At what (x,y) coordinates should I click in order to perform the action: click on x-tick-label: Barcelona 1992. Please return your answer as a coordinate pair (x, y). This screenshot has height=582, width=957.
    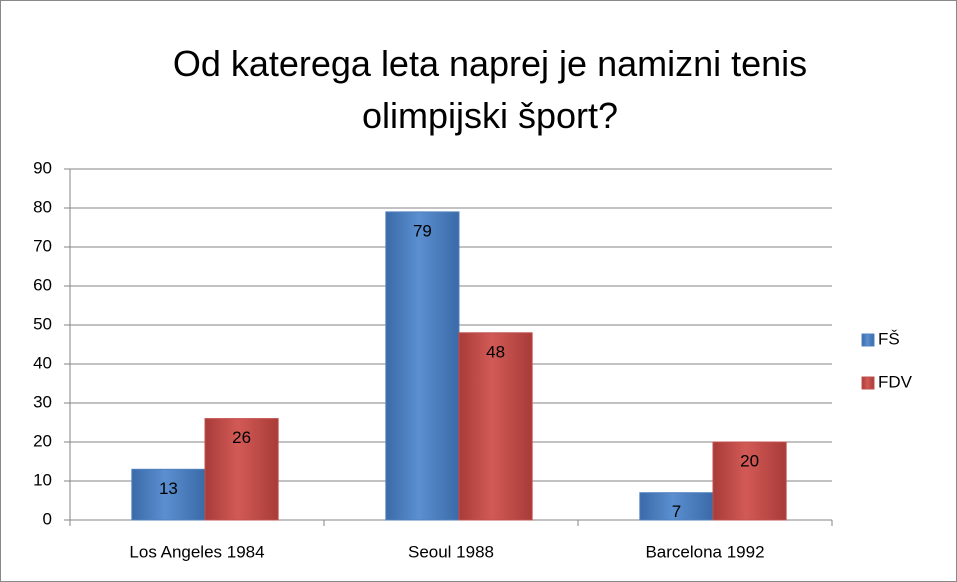
    Looking at the image, I should click on (704, 551).